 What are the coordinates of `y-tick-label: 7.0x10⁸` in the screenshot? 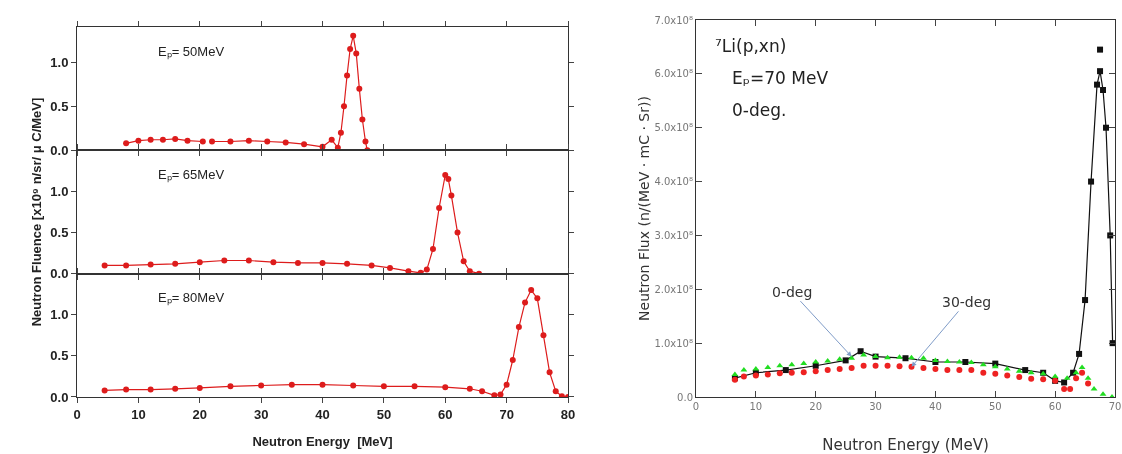 It's located at (673, 20).